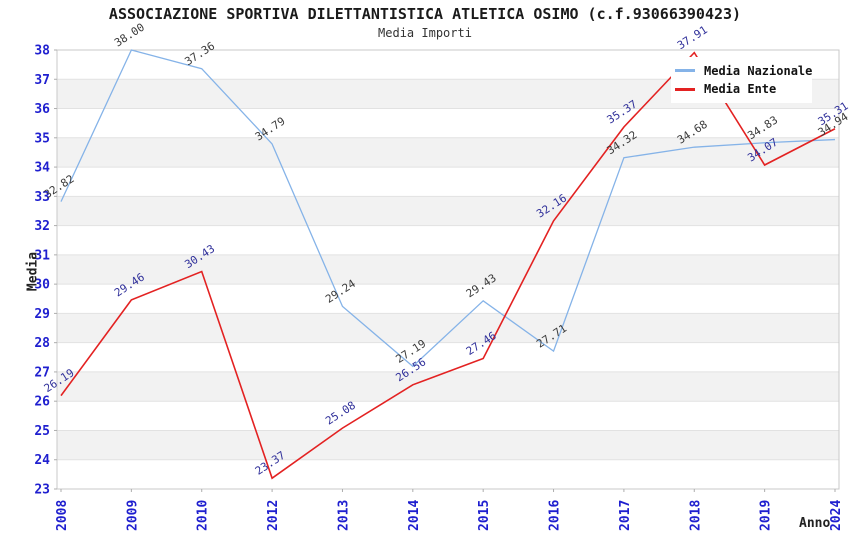 The height and width of the screenshot is (550, 850). What do you see at coordinates (132, 515) in the screenshot?
I see `x-tick-label: 2009` at bounding box center [132, 515].